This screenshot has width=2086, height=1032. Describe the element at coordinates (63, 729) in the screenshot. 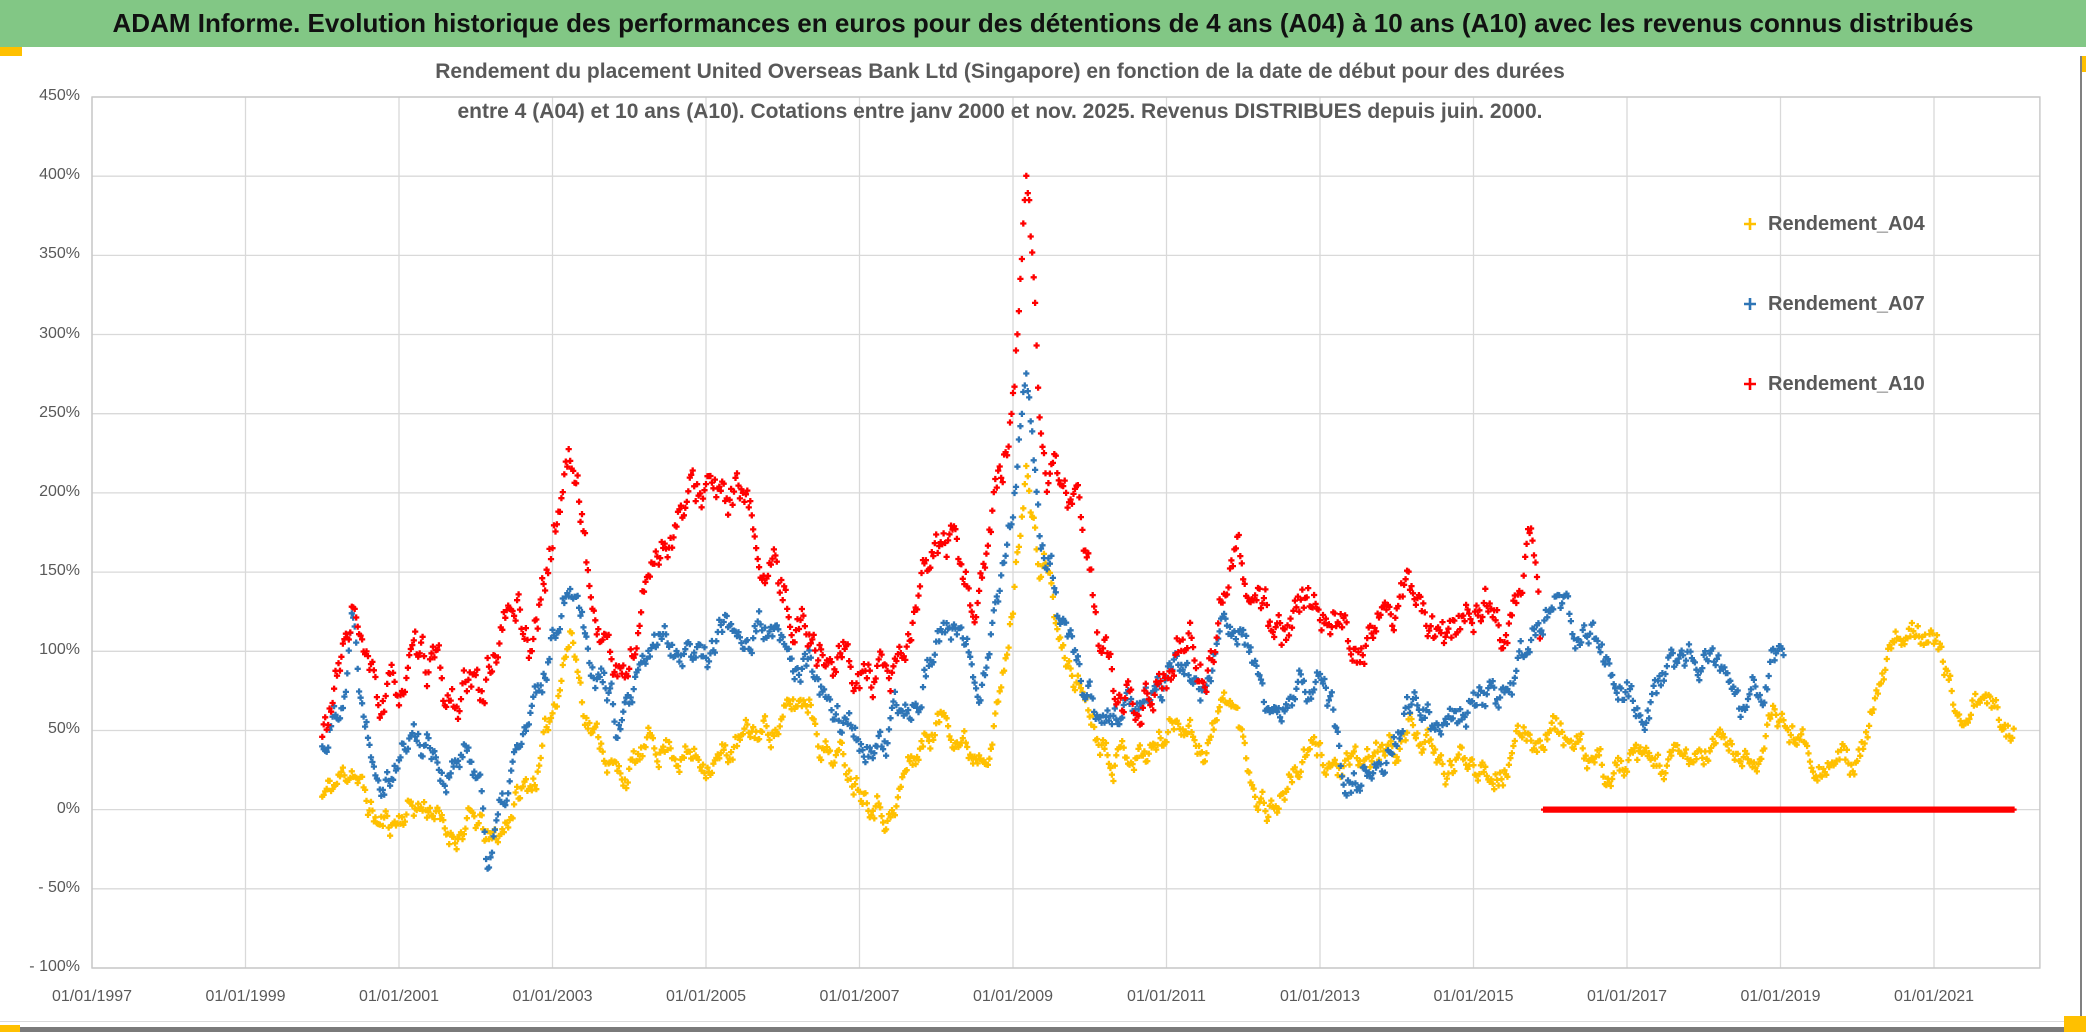

I see `y-axis-tick-label: 50%` at that location.